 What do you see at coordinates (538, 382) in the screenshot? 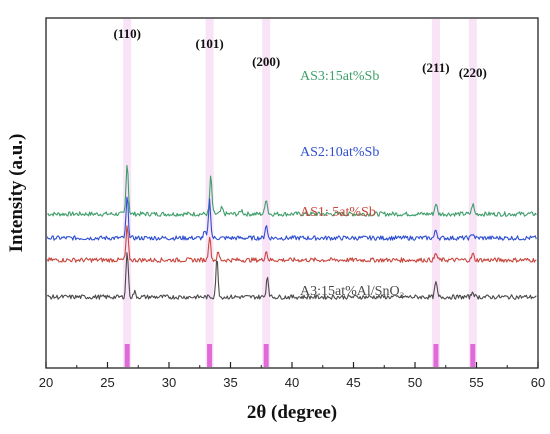
I see `x-tick-label-8: 60` at bounding box center [538, 382].